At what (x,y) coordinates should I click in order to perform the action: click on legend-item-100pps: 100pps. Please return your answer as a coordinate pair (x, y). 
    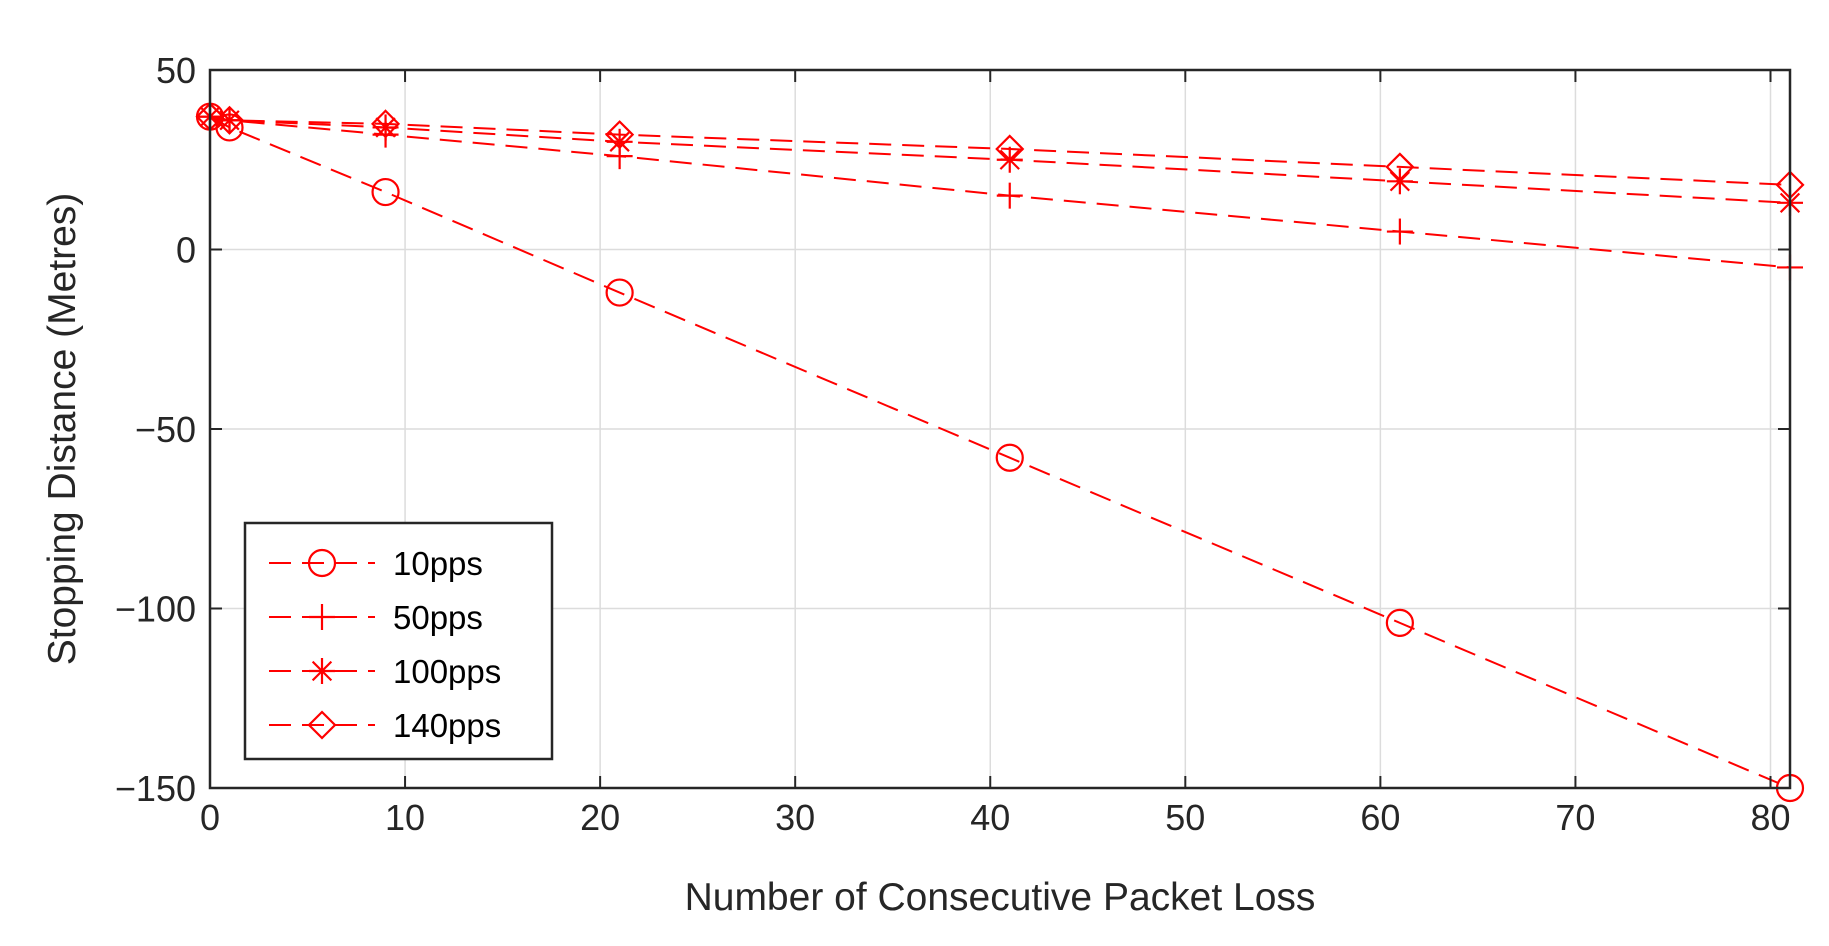
    Looking at the image, I should click on (385, 671).